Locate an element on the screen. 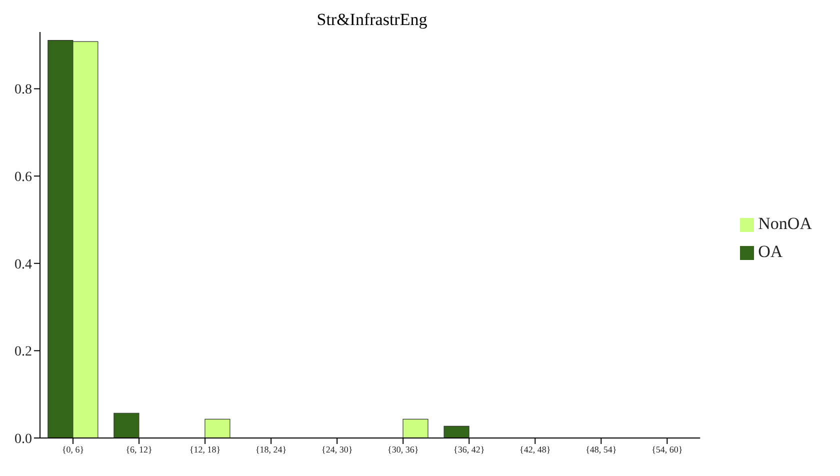  x-tick-label: {18, 24} is located at coordinates (271, 449).